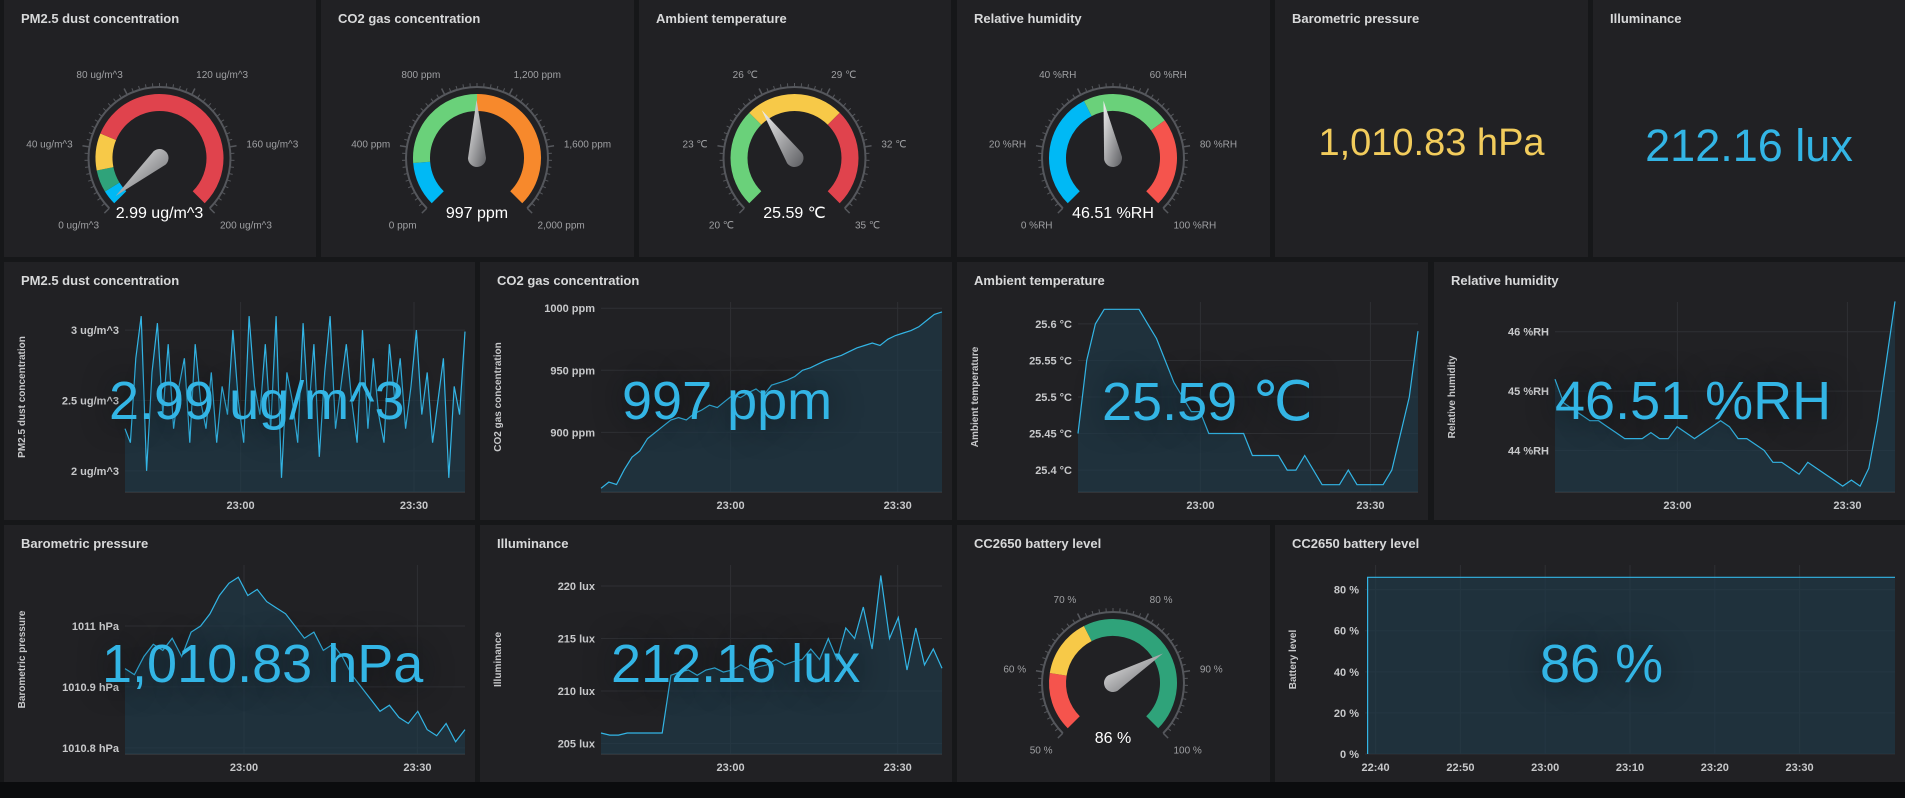  I want to click on panel-title: Relative humidity, so click(1505, 280).